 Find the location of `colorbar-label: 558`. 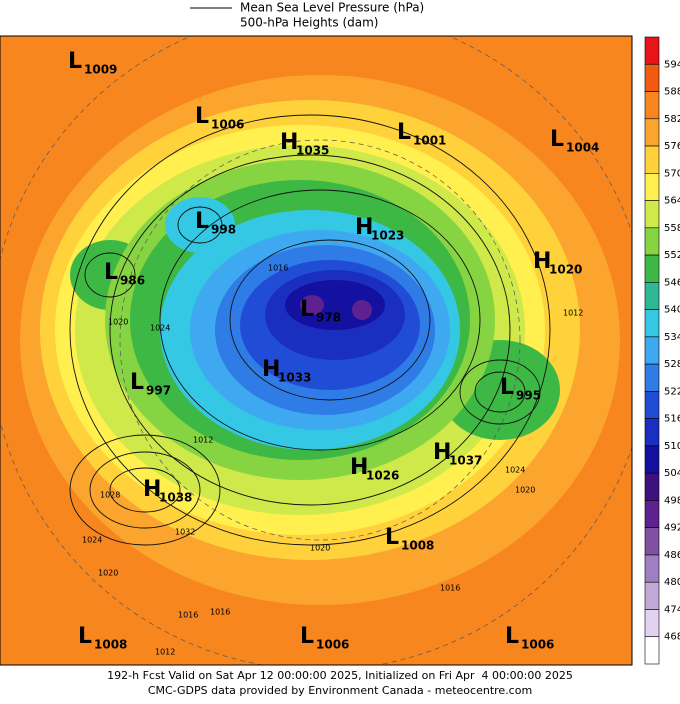

colorbar-label: 558 is located at coordinates (672, 228).